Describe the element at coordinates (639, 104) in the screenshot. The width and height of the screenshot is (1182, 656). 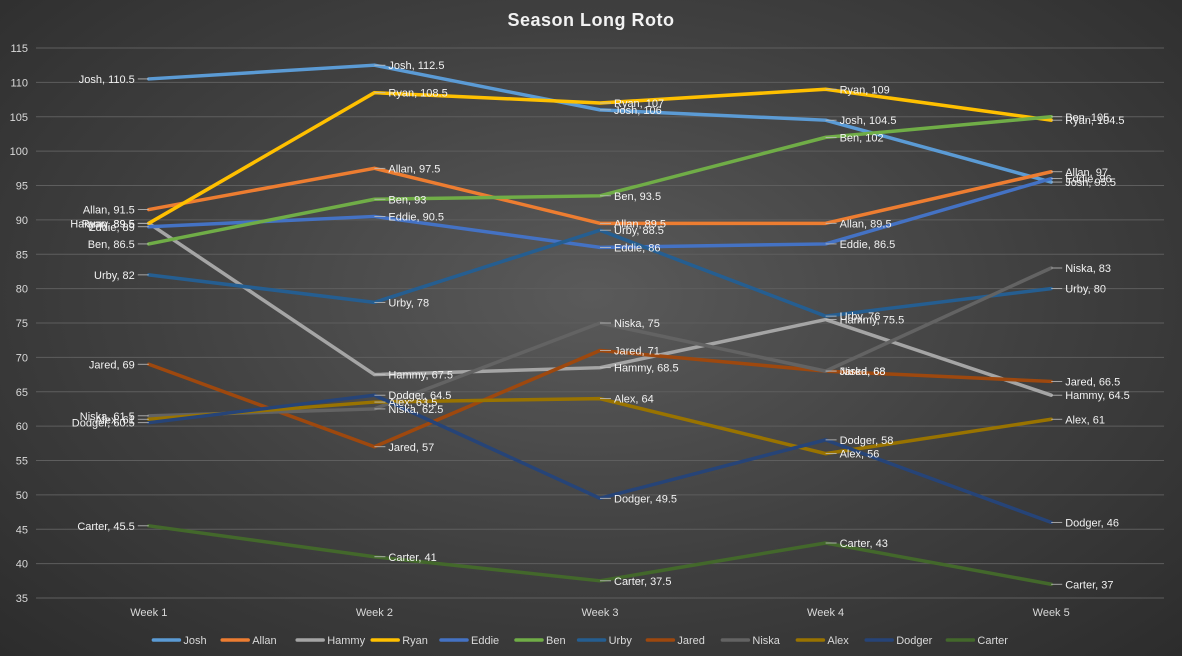
I see `data-label: Ryan, 107` at that location.